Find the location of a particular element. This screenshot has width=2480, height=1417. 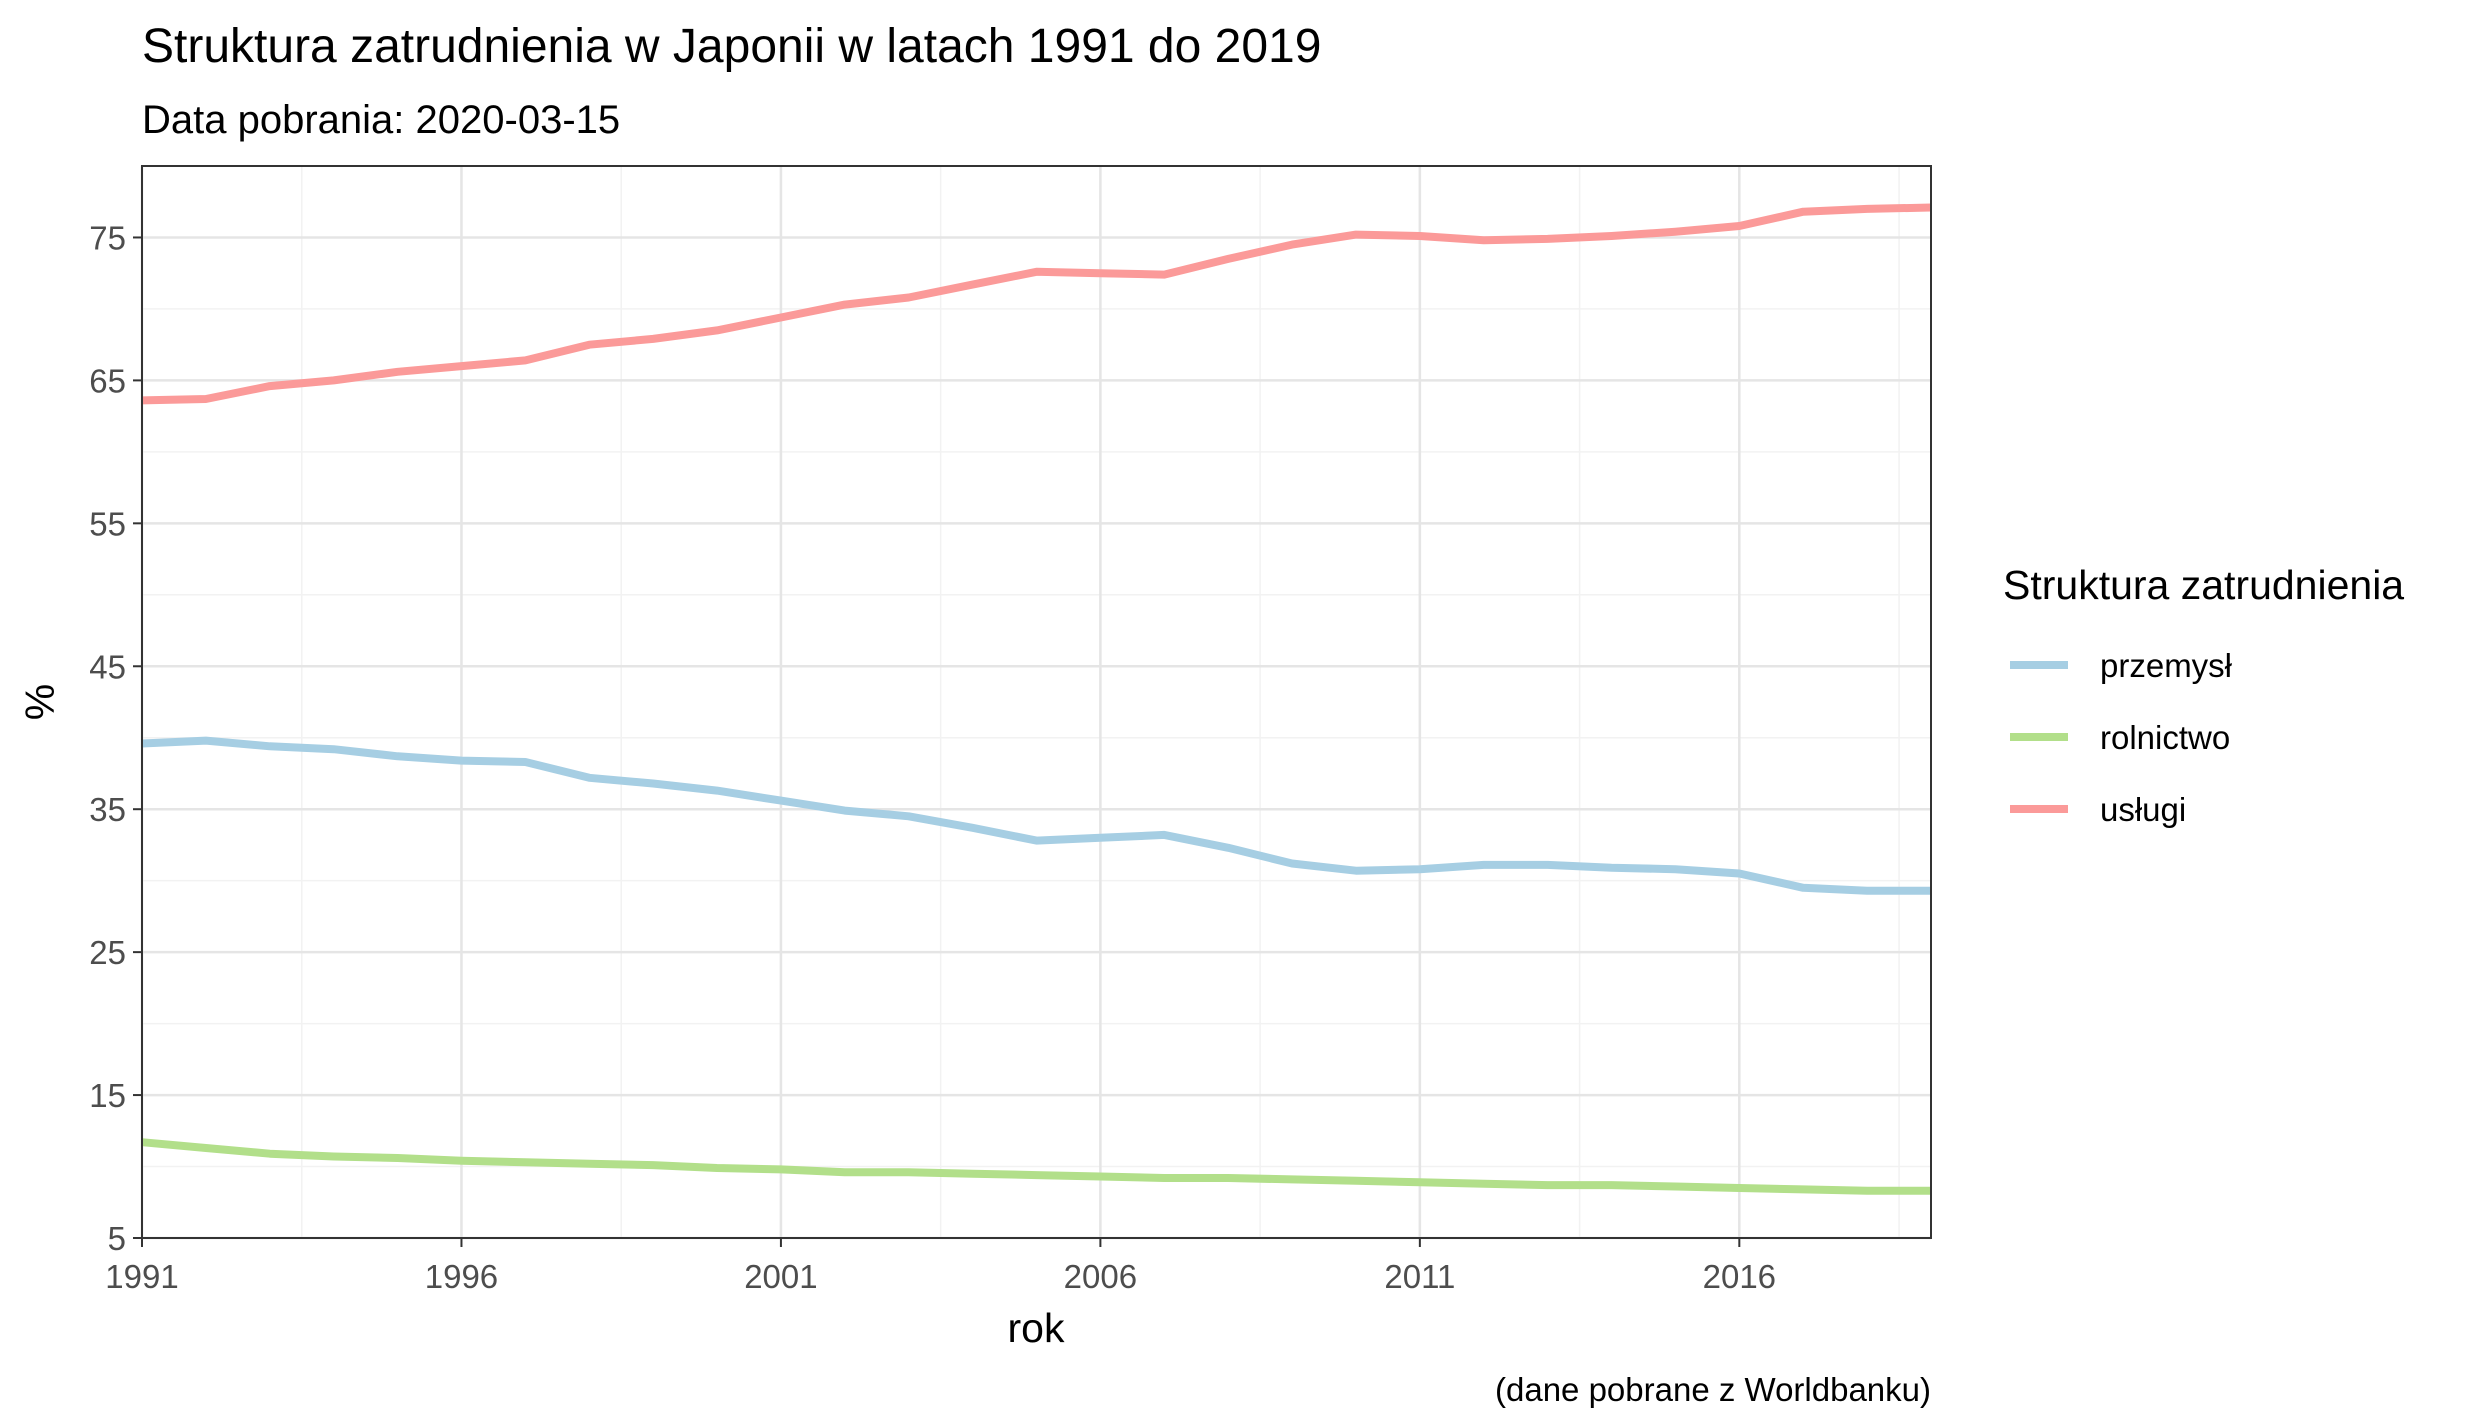

chart-subtitle: Data pobrania: 2020-03-15 is located at coordinates (381, 120).